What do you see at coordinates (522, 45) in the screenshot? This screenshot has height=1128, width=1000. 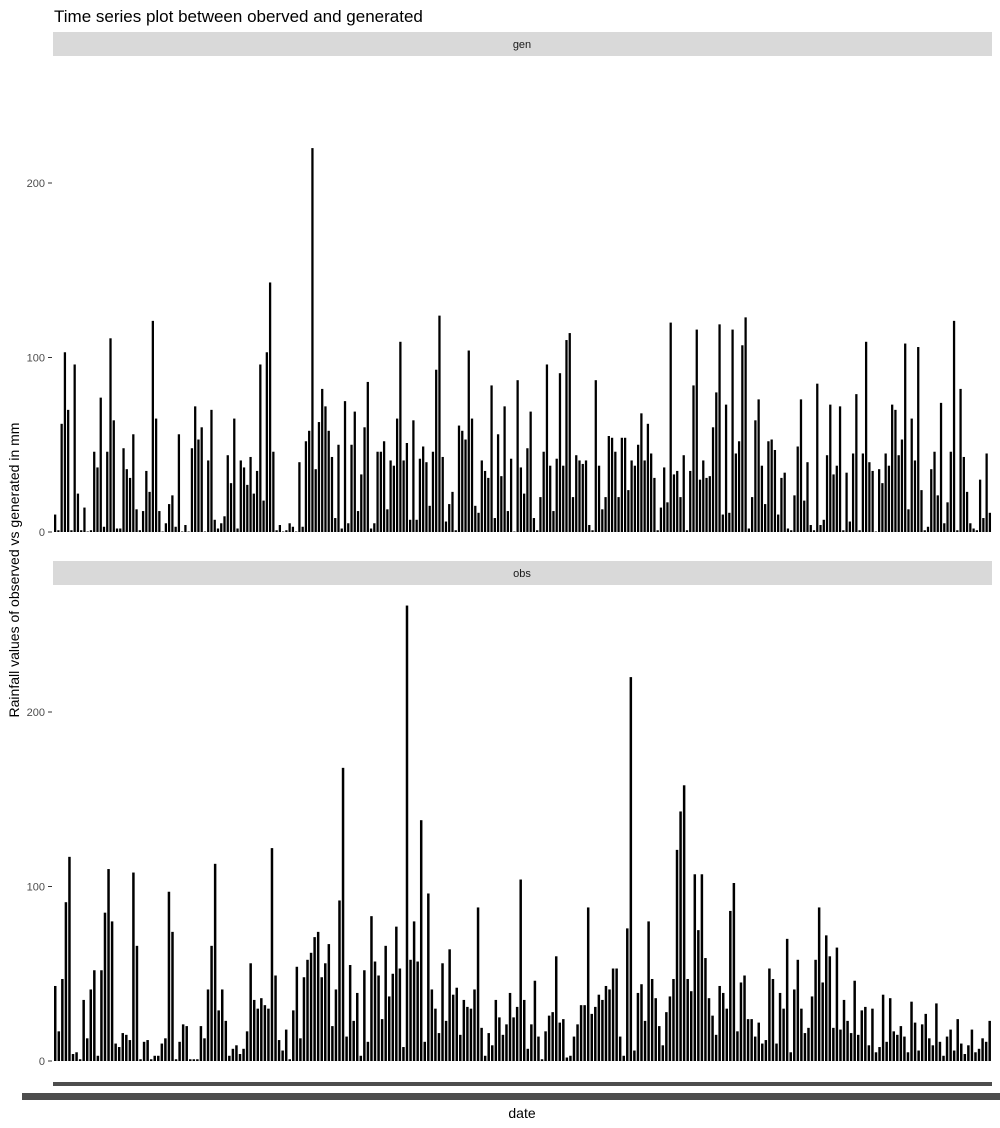 I see `facet-strip-label-gen: gen` at bounding box center [522, 45].